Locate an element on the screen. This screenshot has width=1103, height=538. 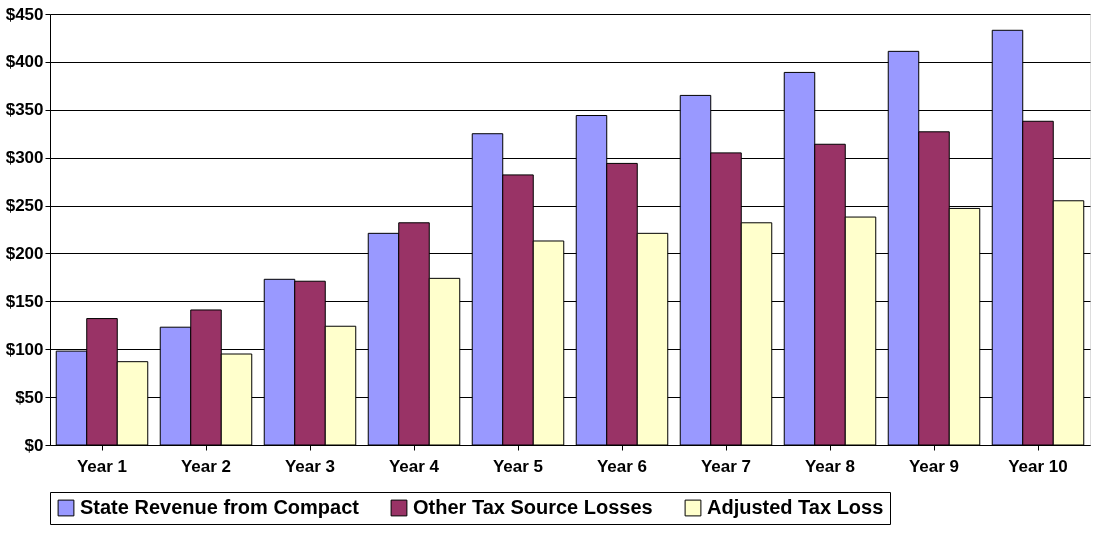
x-tick-label: Year 8 is located at coordinates (830, 466).